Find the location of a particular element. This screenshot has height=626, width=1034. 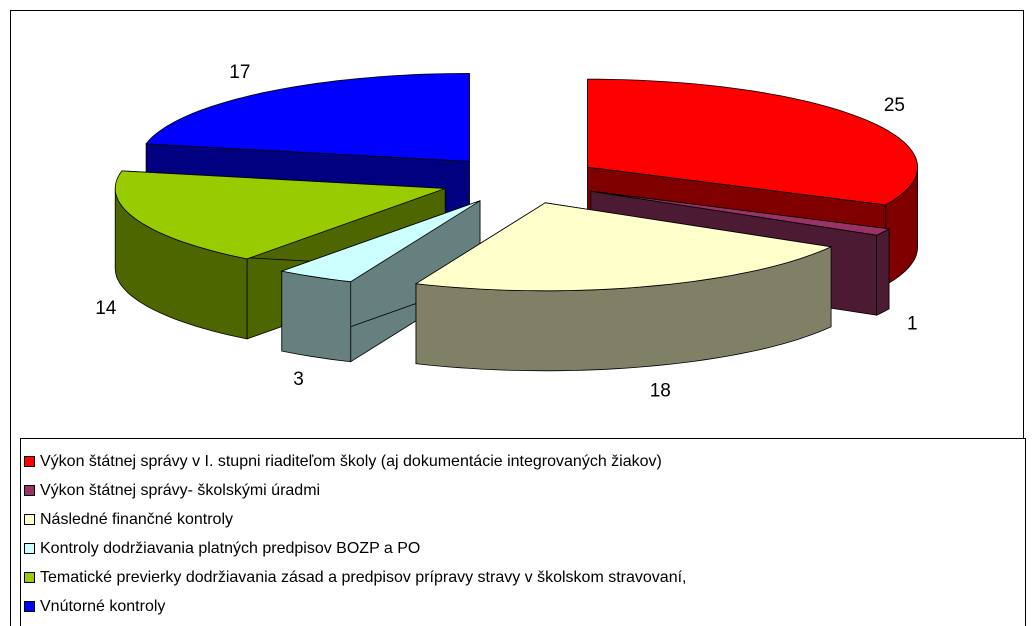

data-label: 14 is located at coordinates (106, 308).